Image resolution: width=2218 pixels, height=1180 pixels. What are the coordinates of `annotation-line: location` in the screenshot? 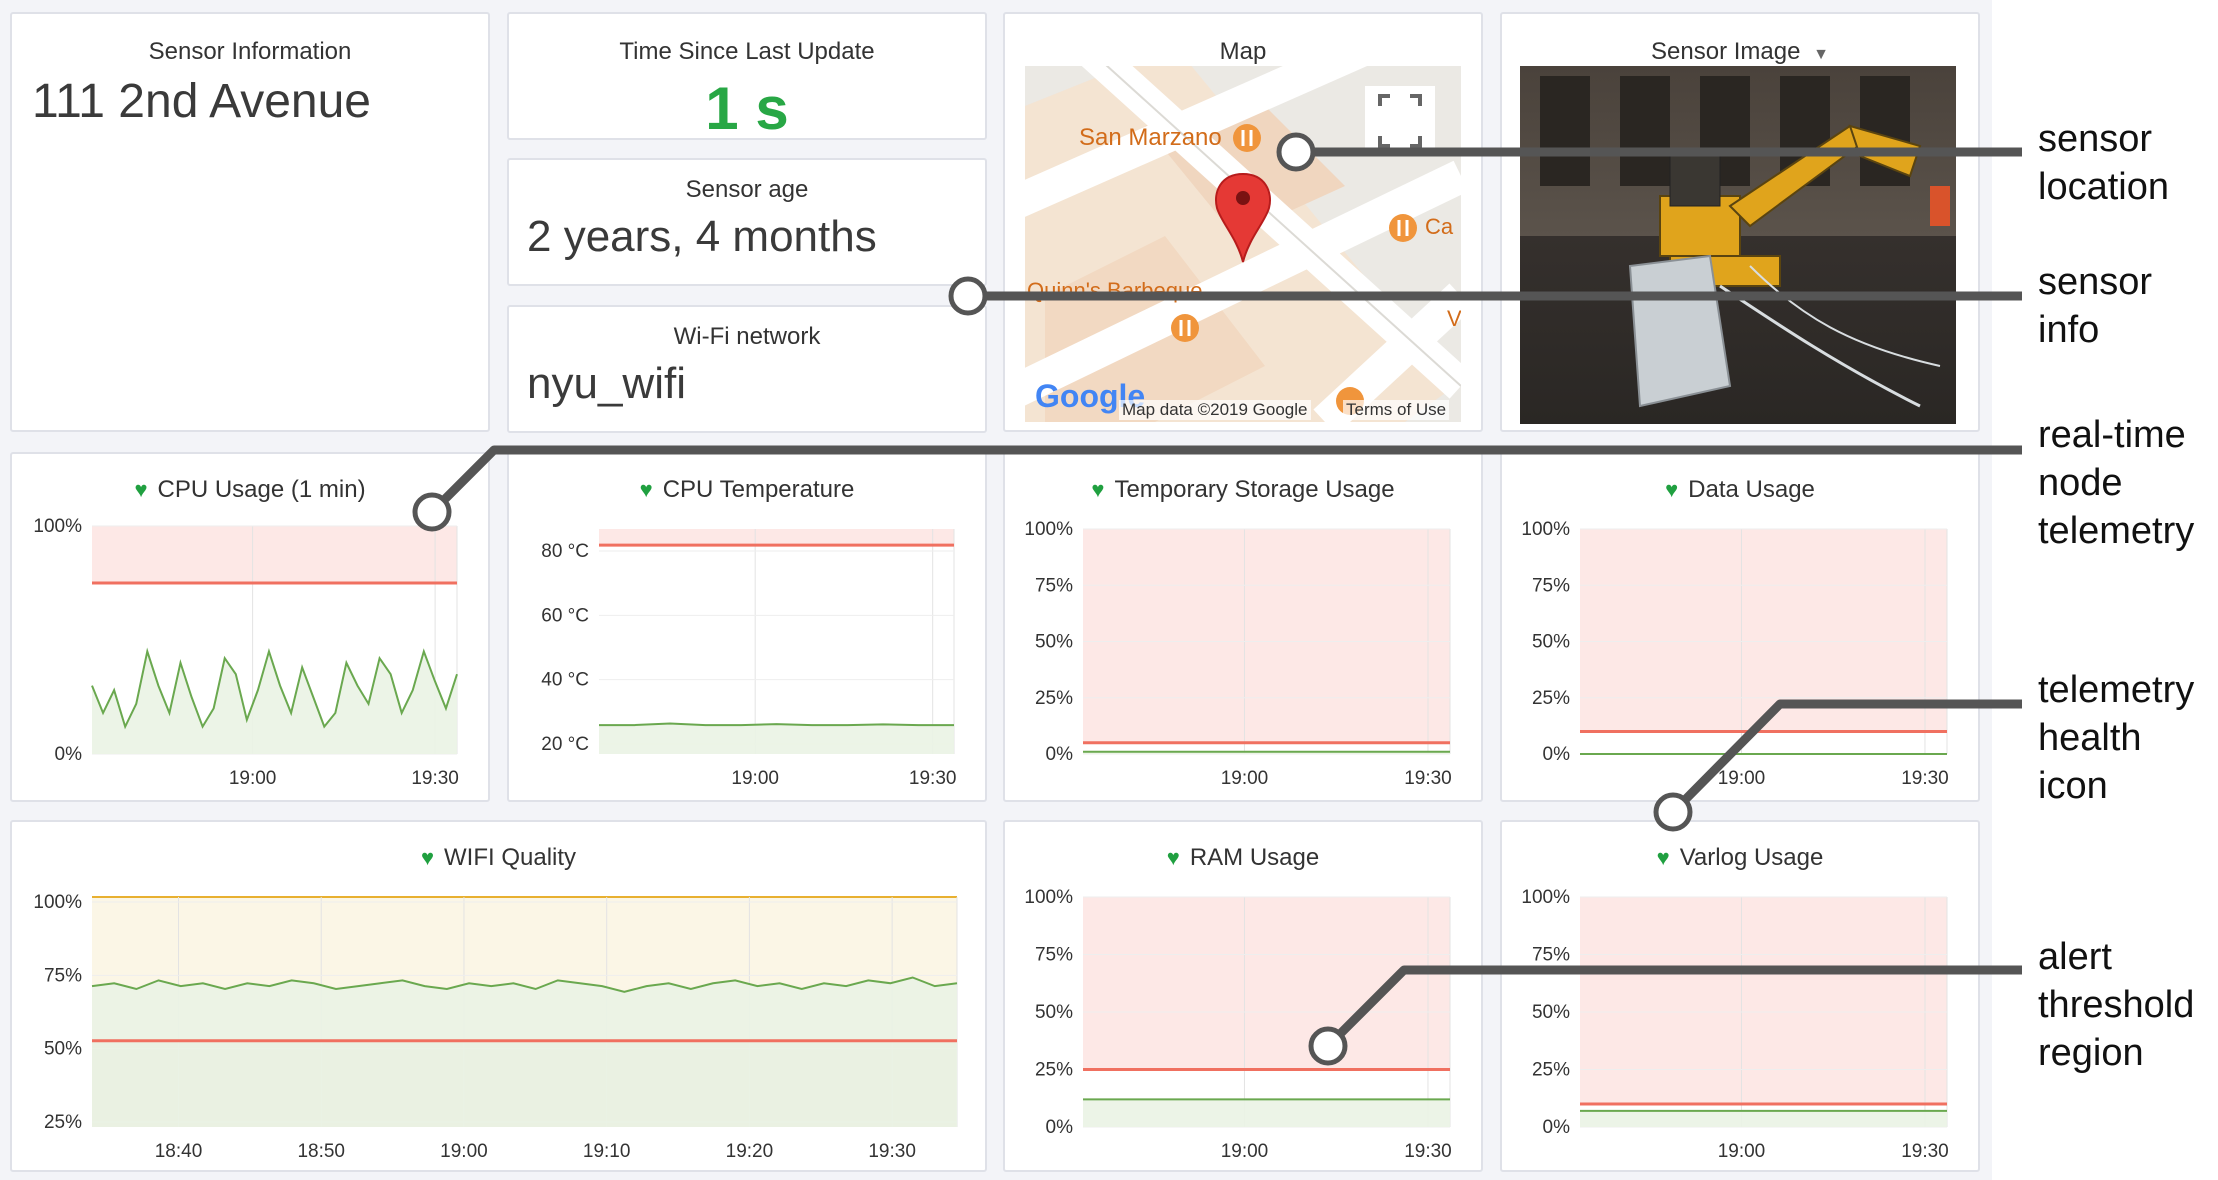 It's located at (2103, 187).